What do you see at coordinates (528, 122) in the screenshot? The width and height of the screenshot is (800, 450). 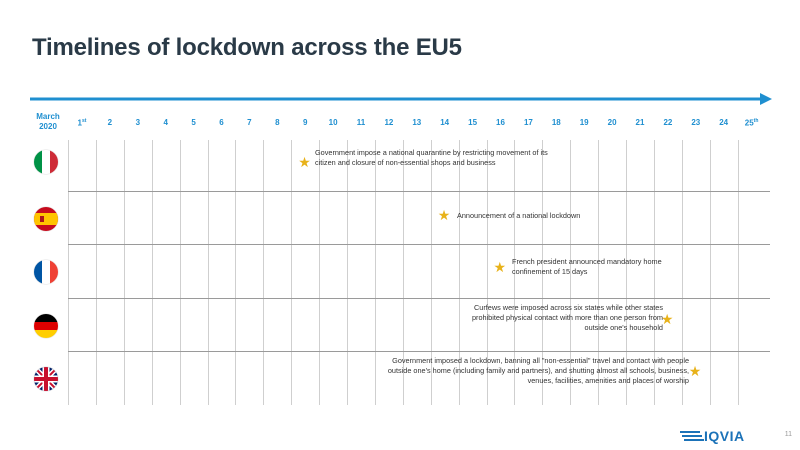 I see `day-label: 17` at bounding box center [528, 122].